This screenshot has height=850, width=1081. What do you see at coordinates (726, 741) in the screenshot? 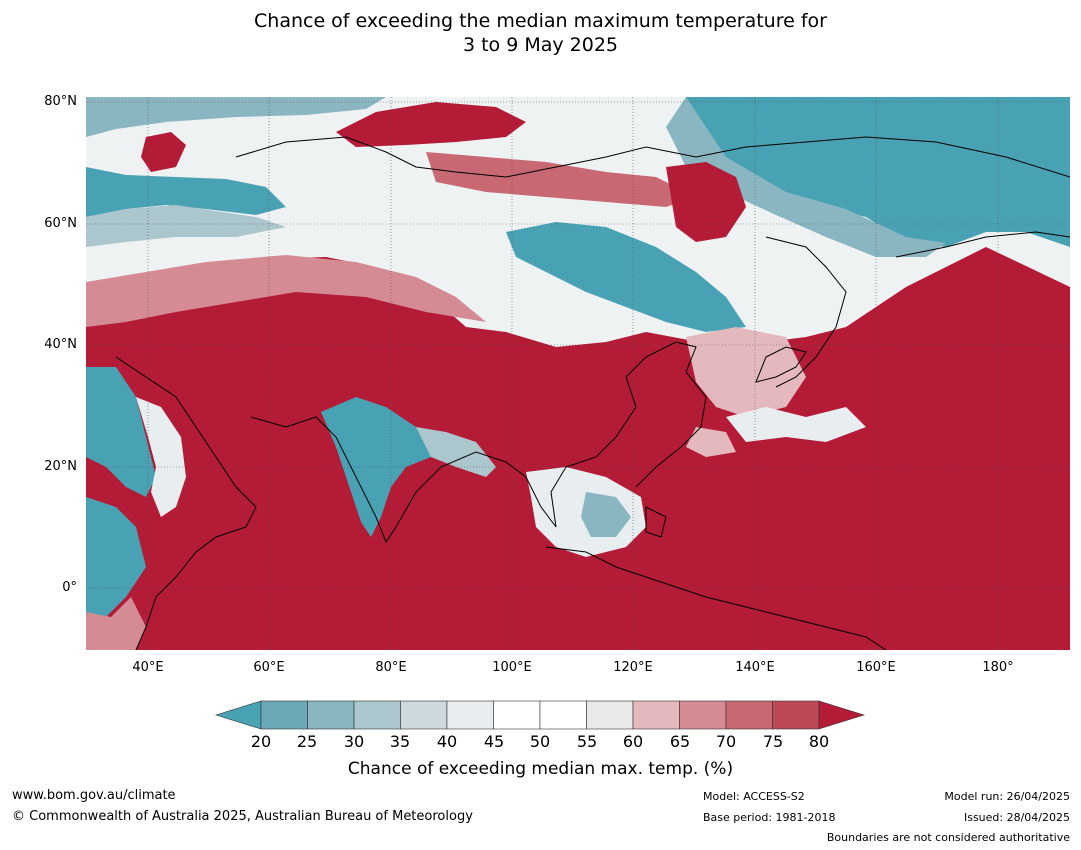
I see `colorbar-tick: 70` at bounding box center [726, 741].